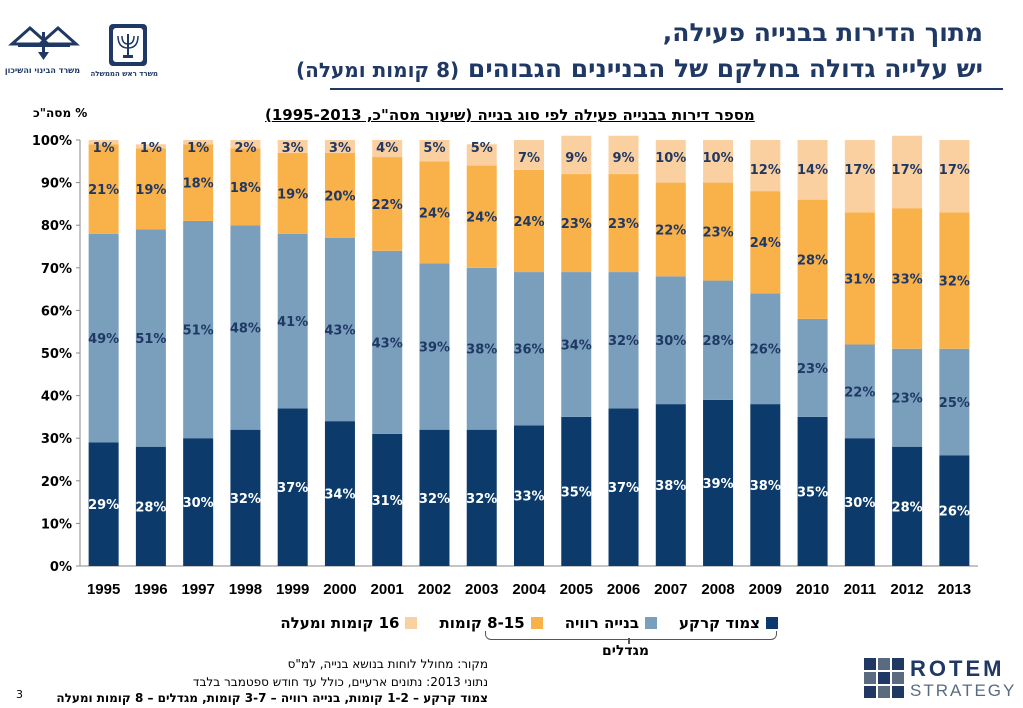 The width and height of the screenshot is (1023, 708). What do you see at coordinates (292, 589) in the screenshot?
I see `x-tick-label: 1999` at bounding box center [292, 589].